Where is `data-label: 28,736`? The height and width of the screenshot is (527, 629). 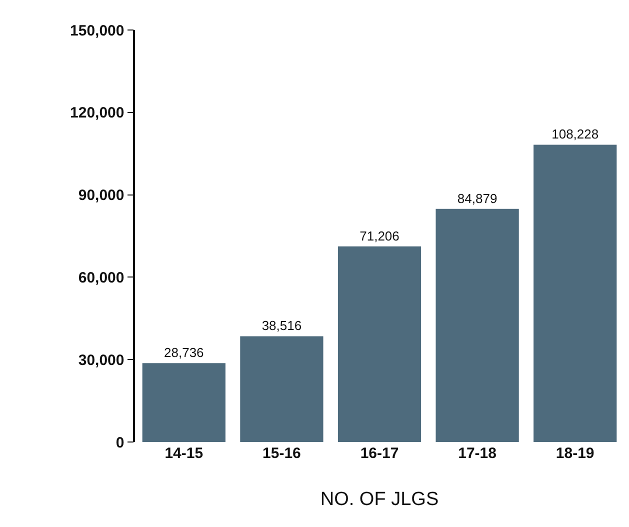 data-label: 28,736 is located at coordinates (184, 352).